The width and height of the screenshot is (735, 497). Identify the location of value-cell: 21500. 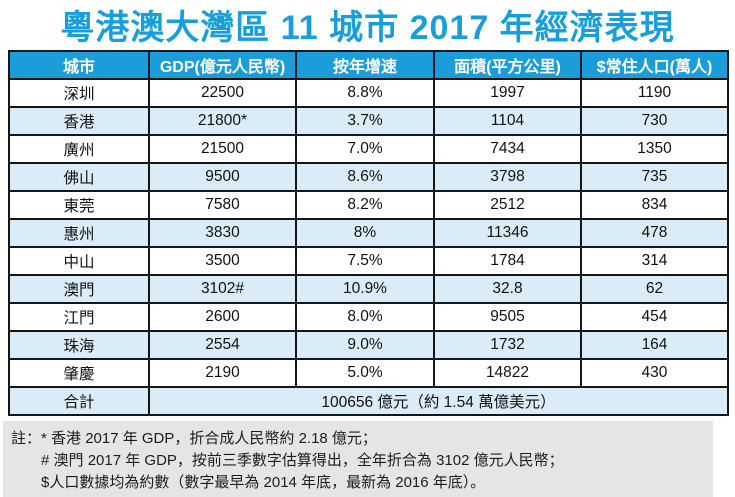
(222, 149).